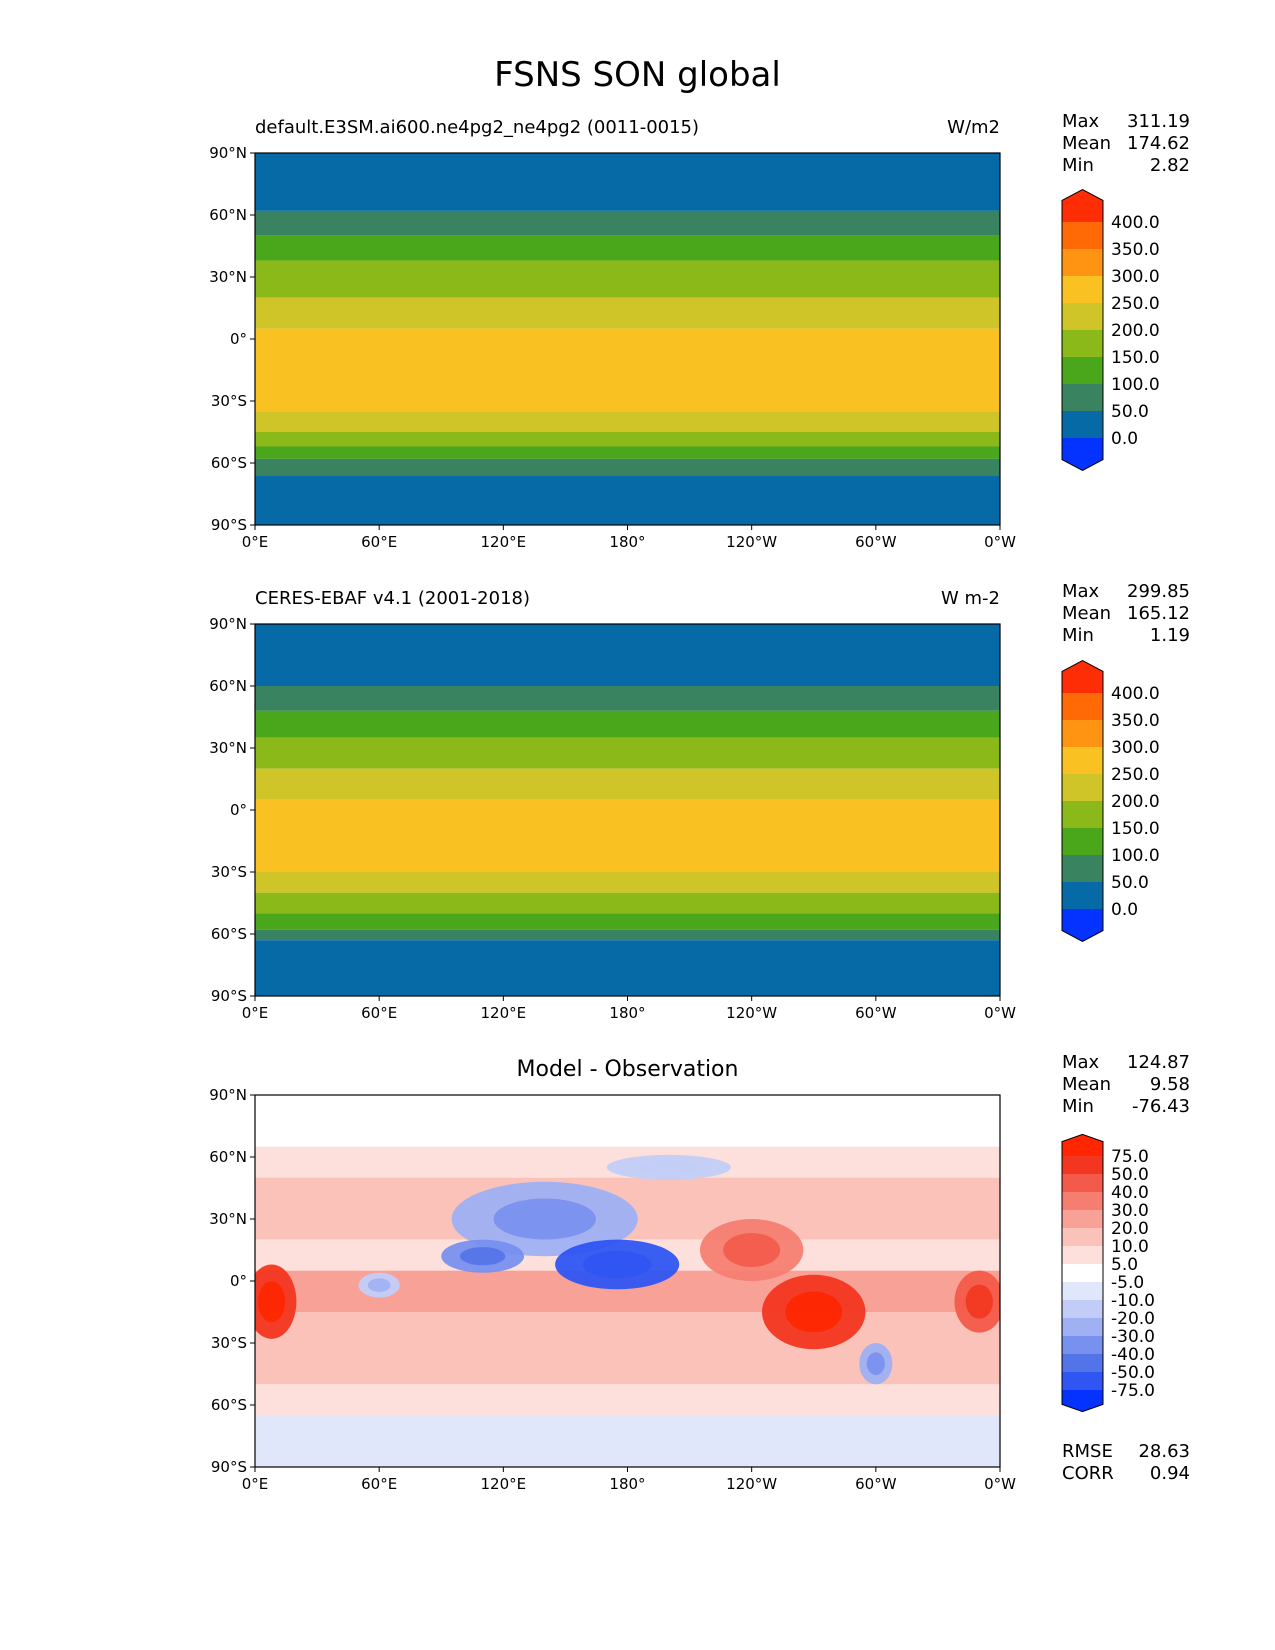  I want to click on y-tick-label: 90°S, so click(229, 525).